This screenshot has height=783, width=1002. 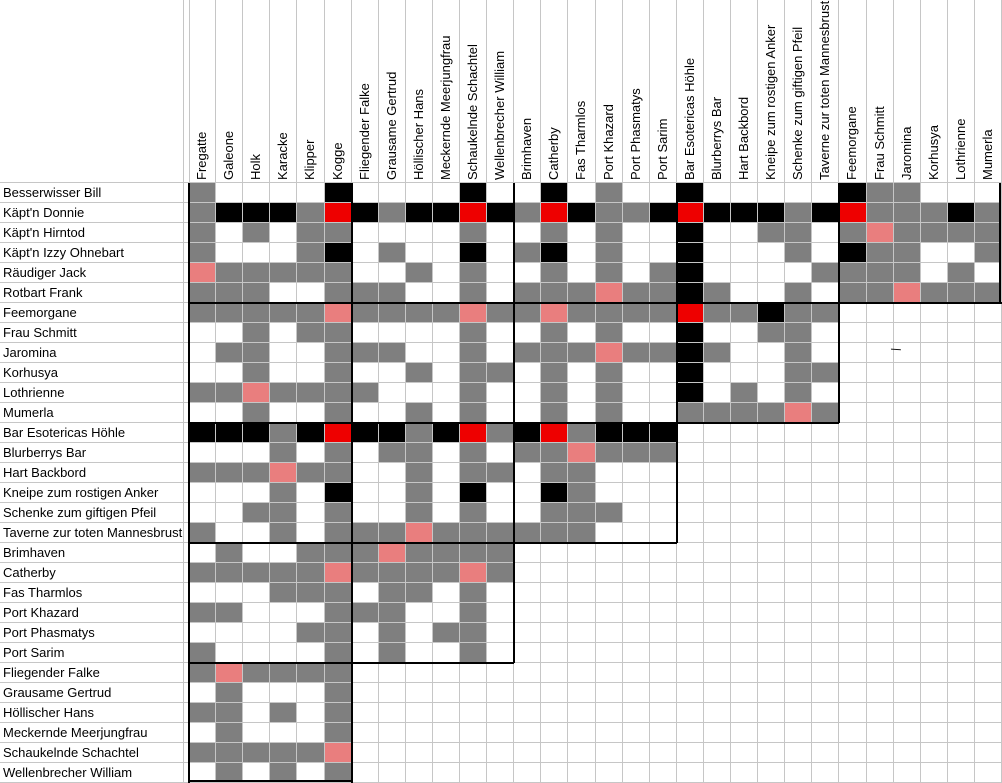 What do you see at coordinates (934, 91) in the screenshot?
I see `column-header-cell: Korhusya` at bounding box center [934, 91].